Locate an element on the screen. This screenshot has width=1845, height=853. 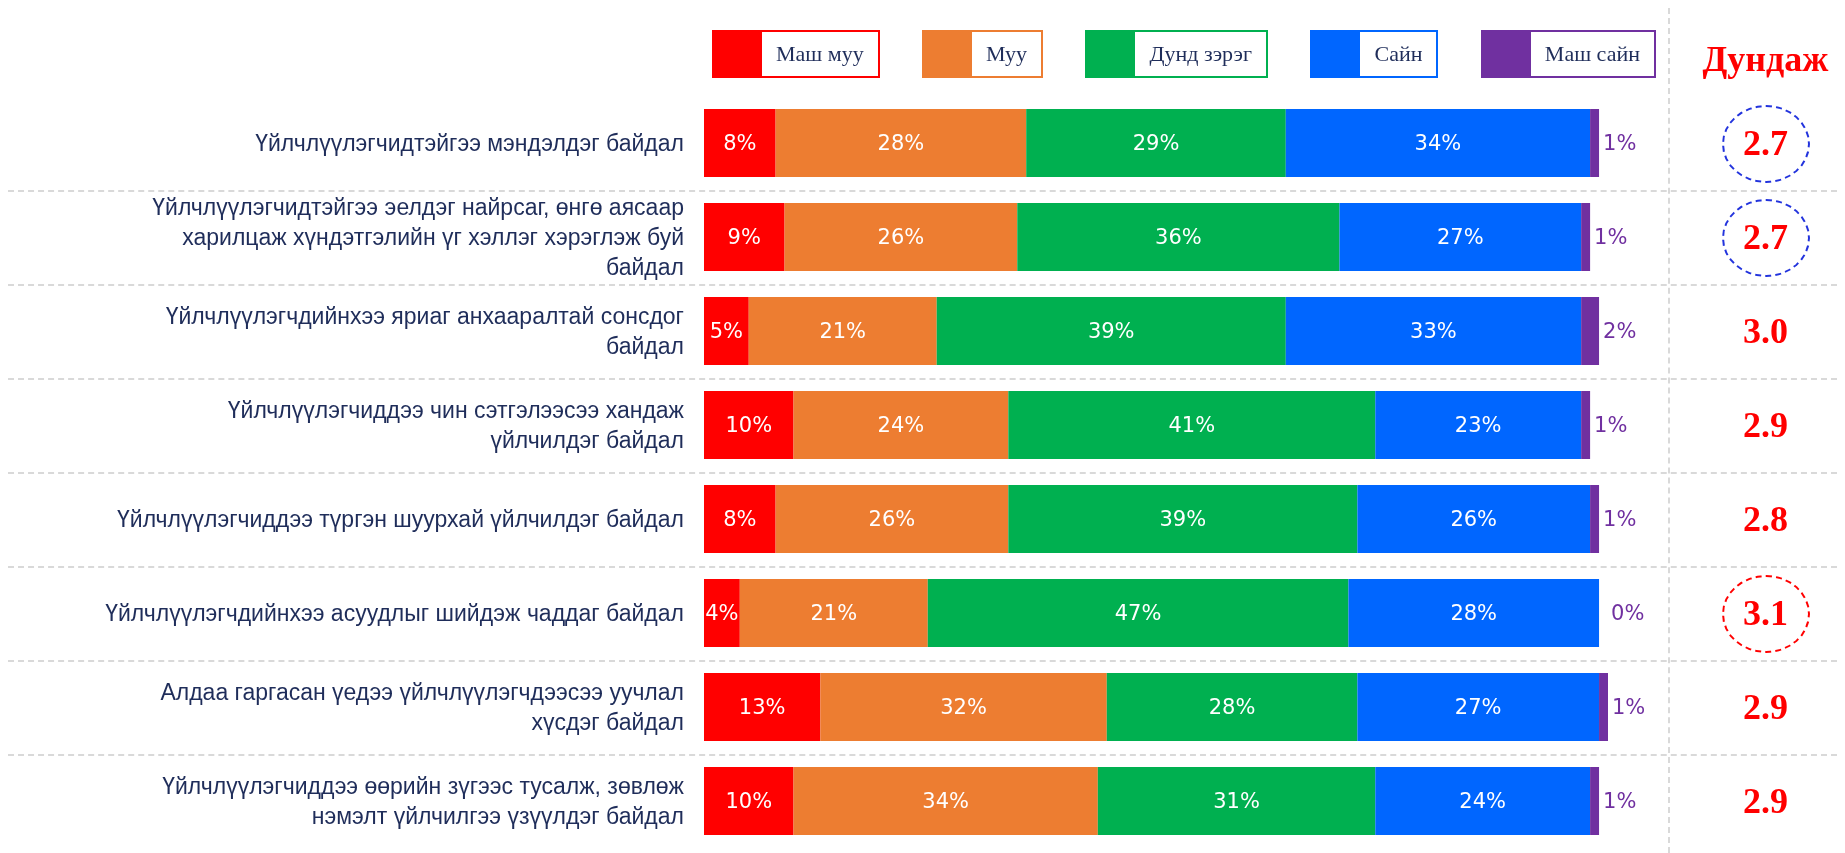
legend-label: Дунд зэрэг is located at coordinates (1202, 54).